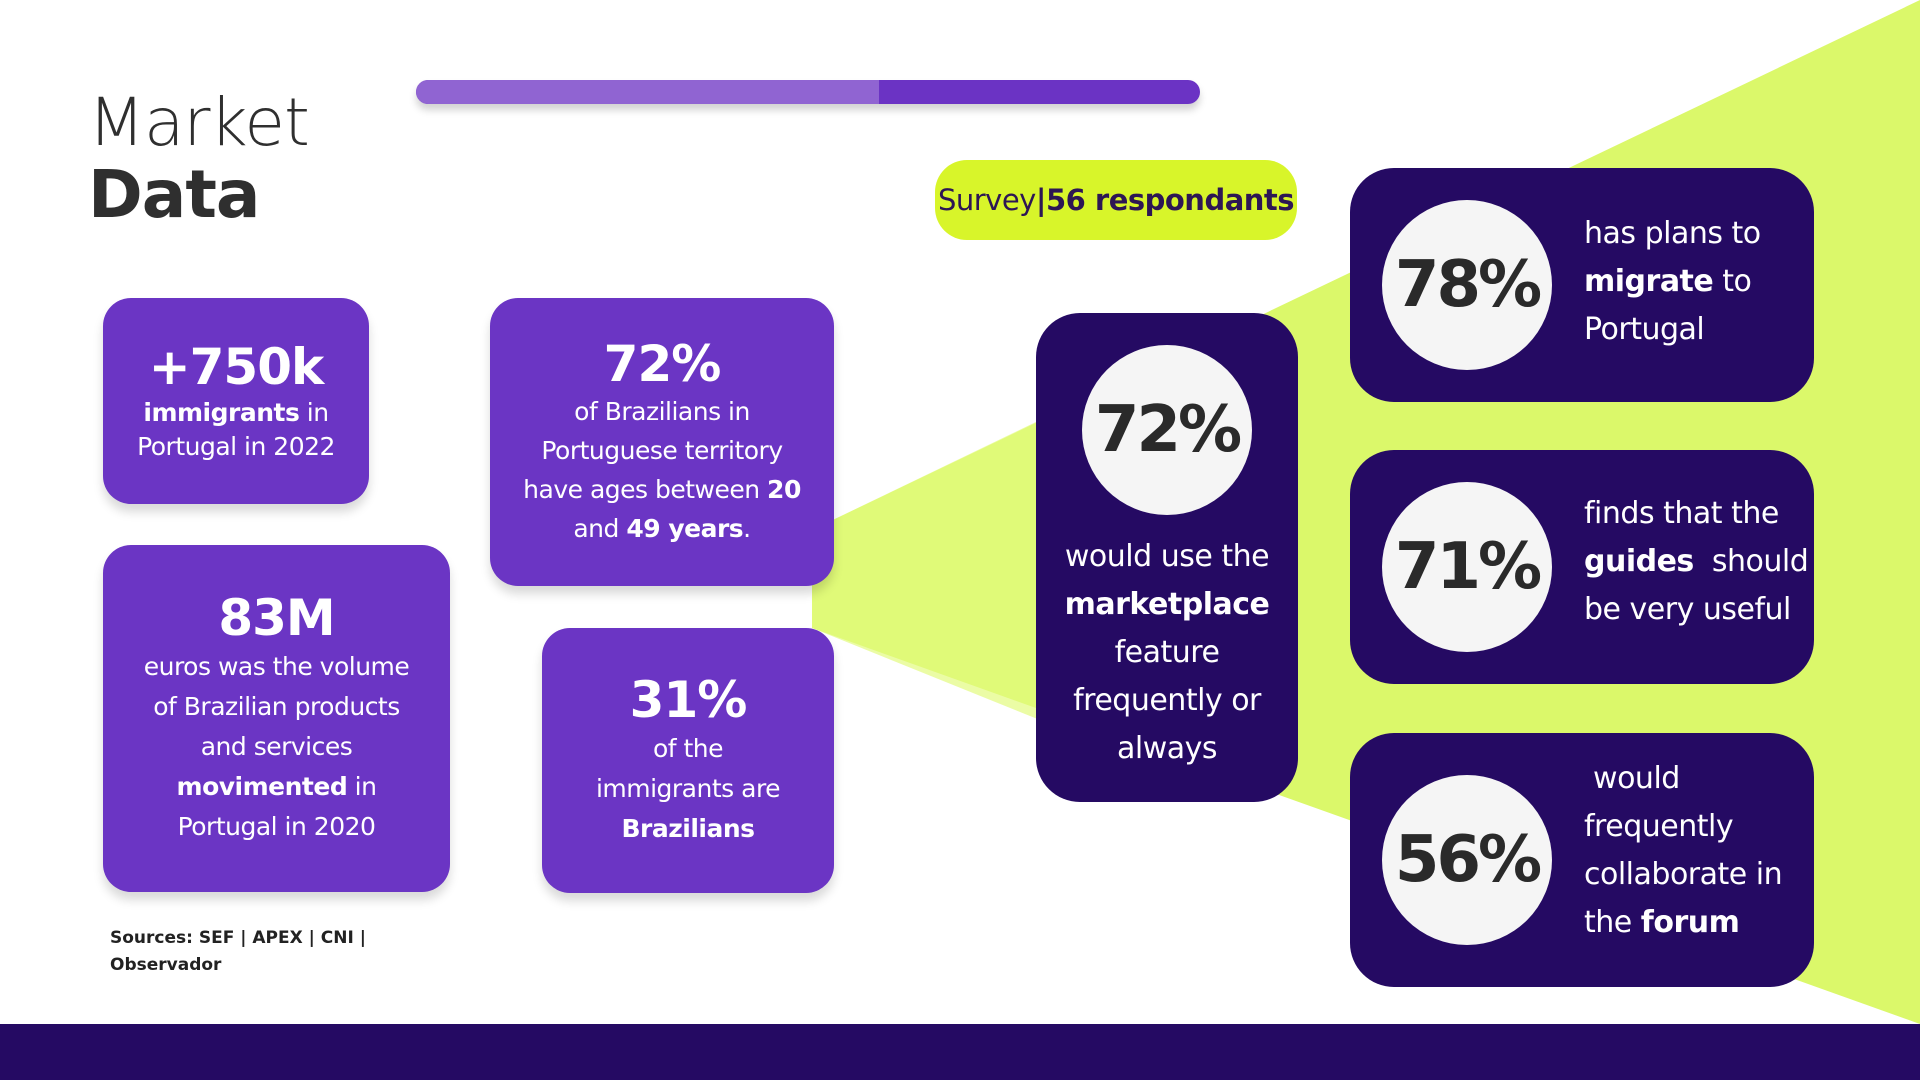 This screenshot has width=1920, height=1080. I want to click on survey-bold: migrate, so click(1649, 281).